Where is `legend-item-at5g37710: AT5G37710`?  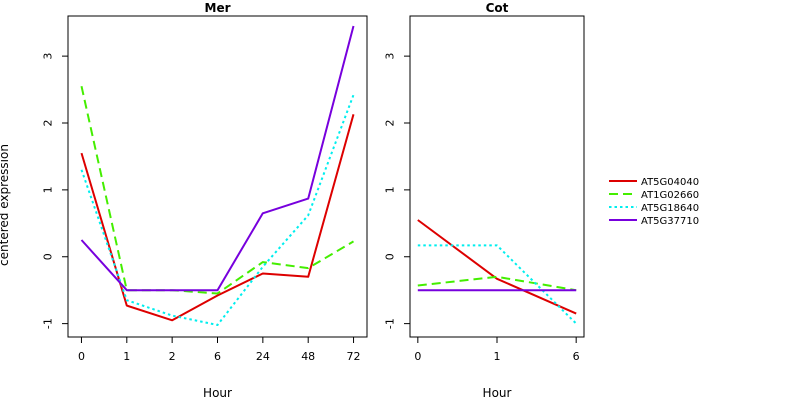 legend-item-at5g37710: AT5G37710 is located at coordinates (654, 221).